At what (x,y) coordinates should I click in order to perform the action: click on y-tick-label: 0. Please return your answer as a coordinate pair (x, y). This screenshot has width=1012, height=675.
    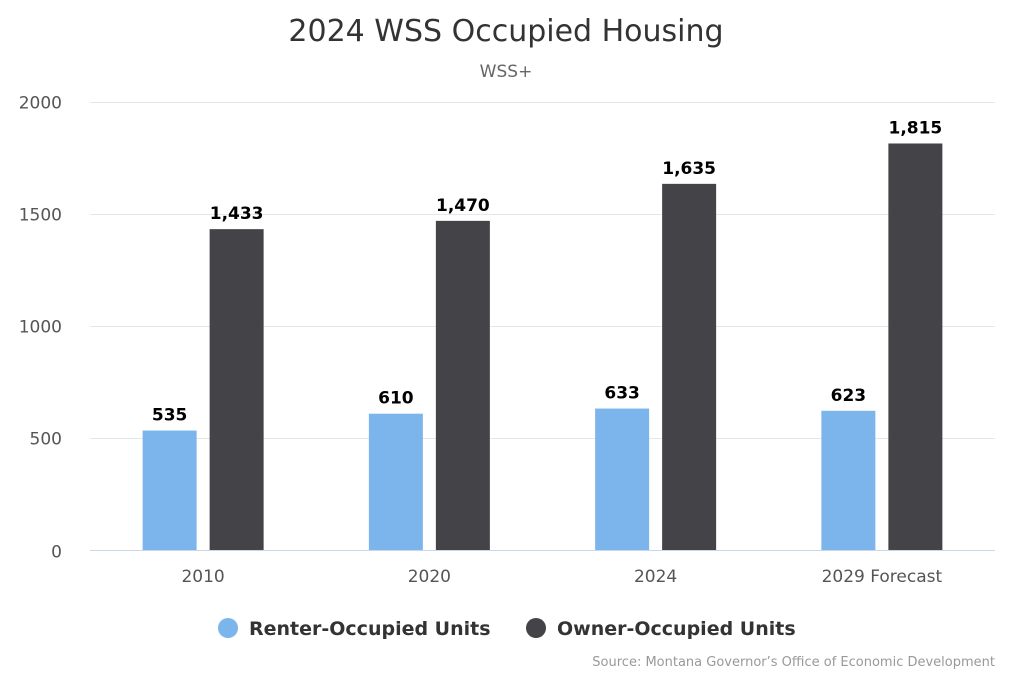
    Looking at the image, I should click on (56, 553).